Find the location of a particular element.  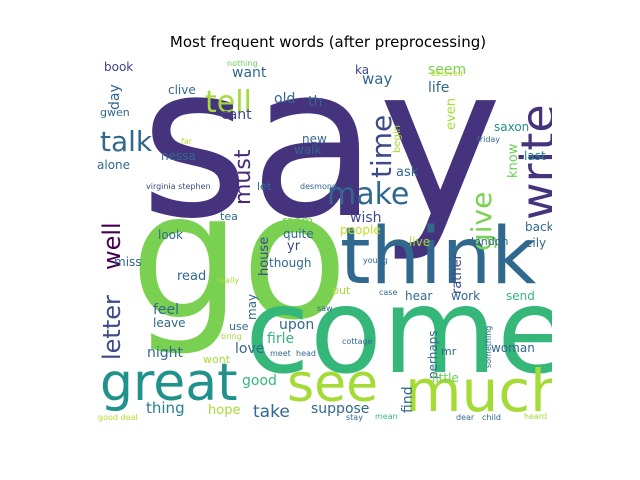

word-woman: woman is located at coordinates (513, 348).